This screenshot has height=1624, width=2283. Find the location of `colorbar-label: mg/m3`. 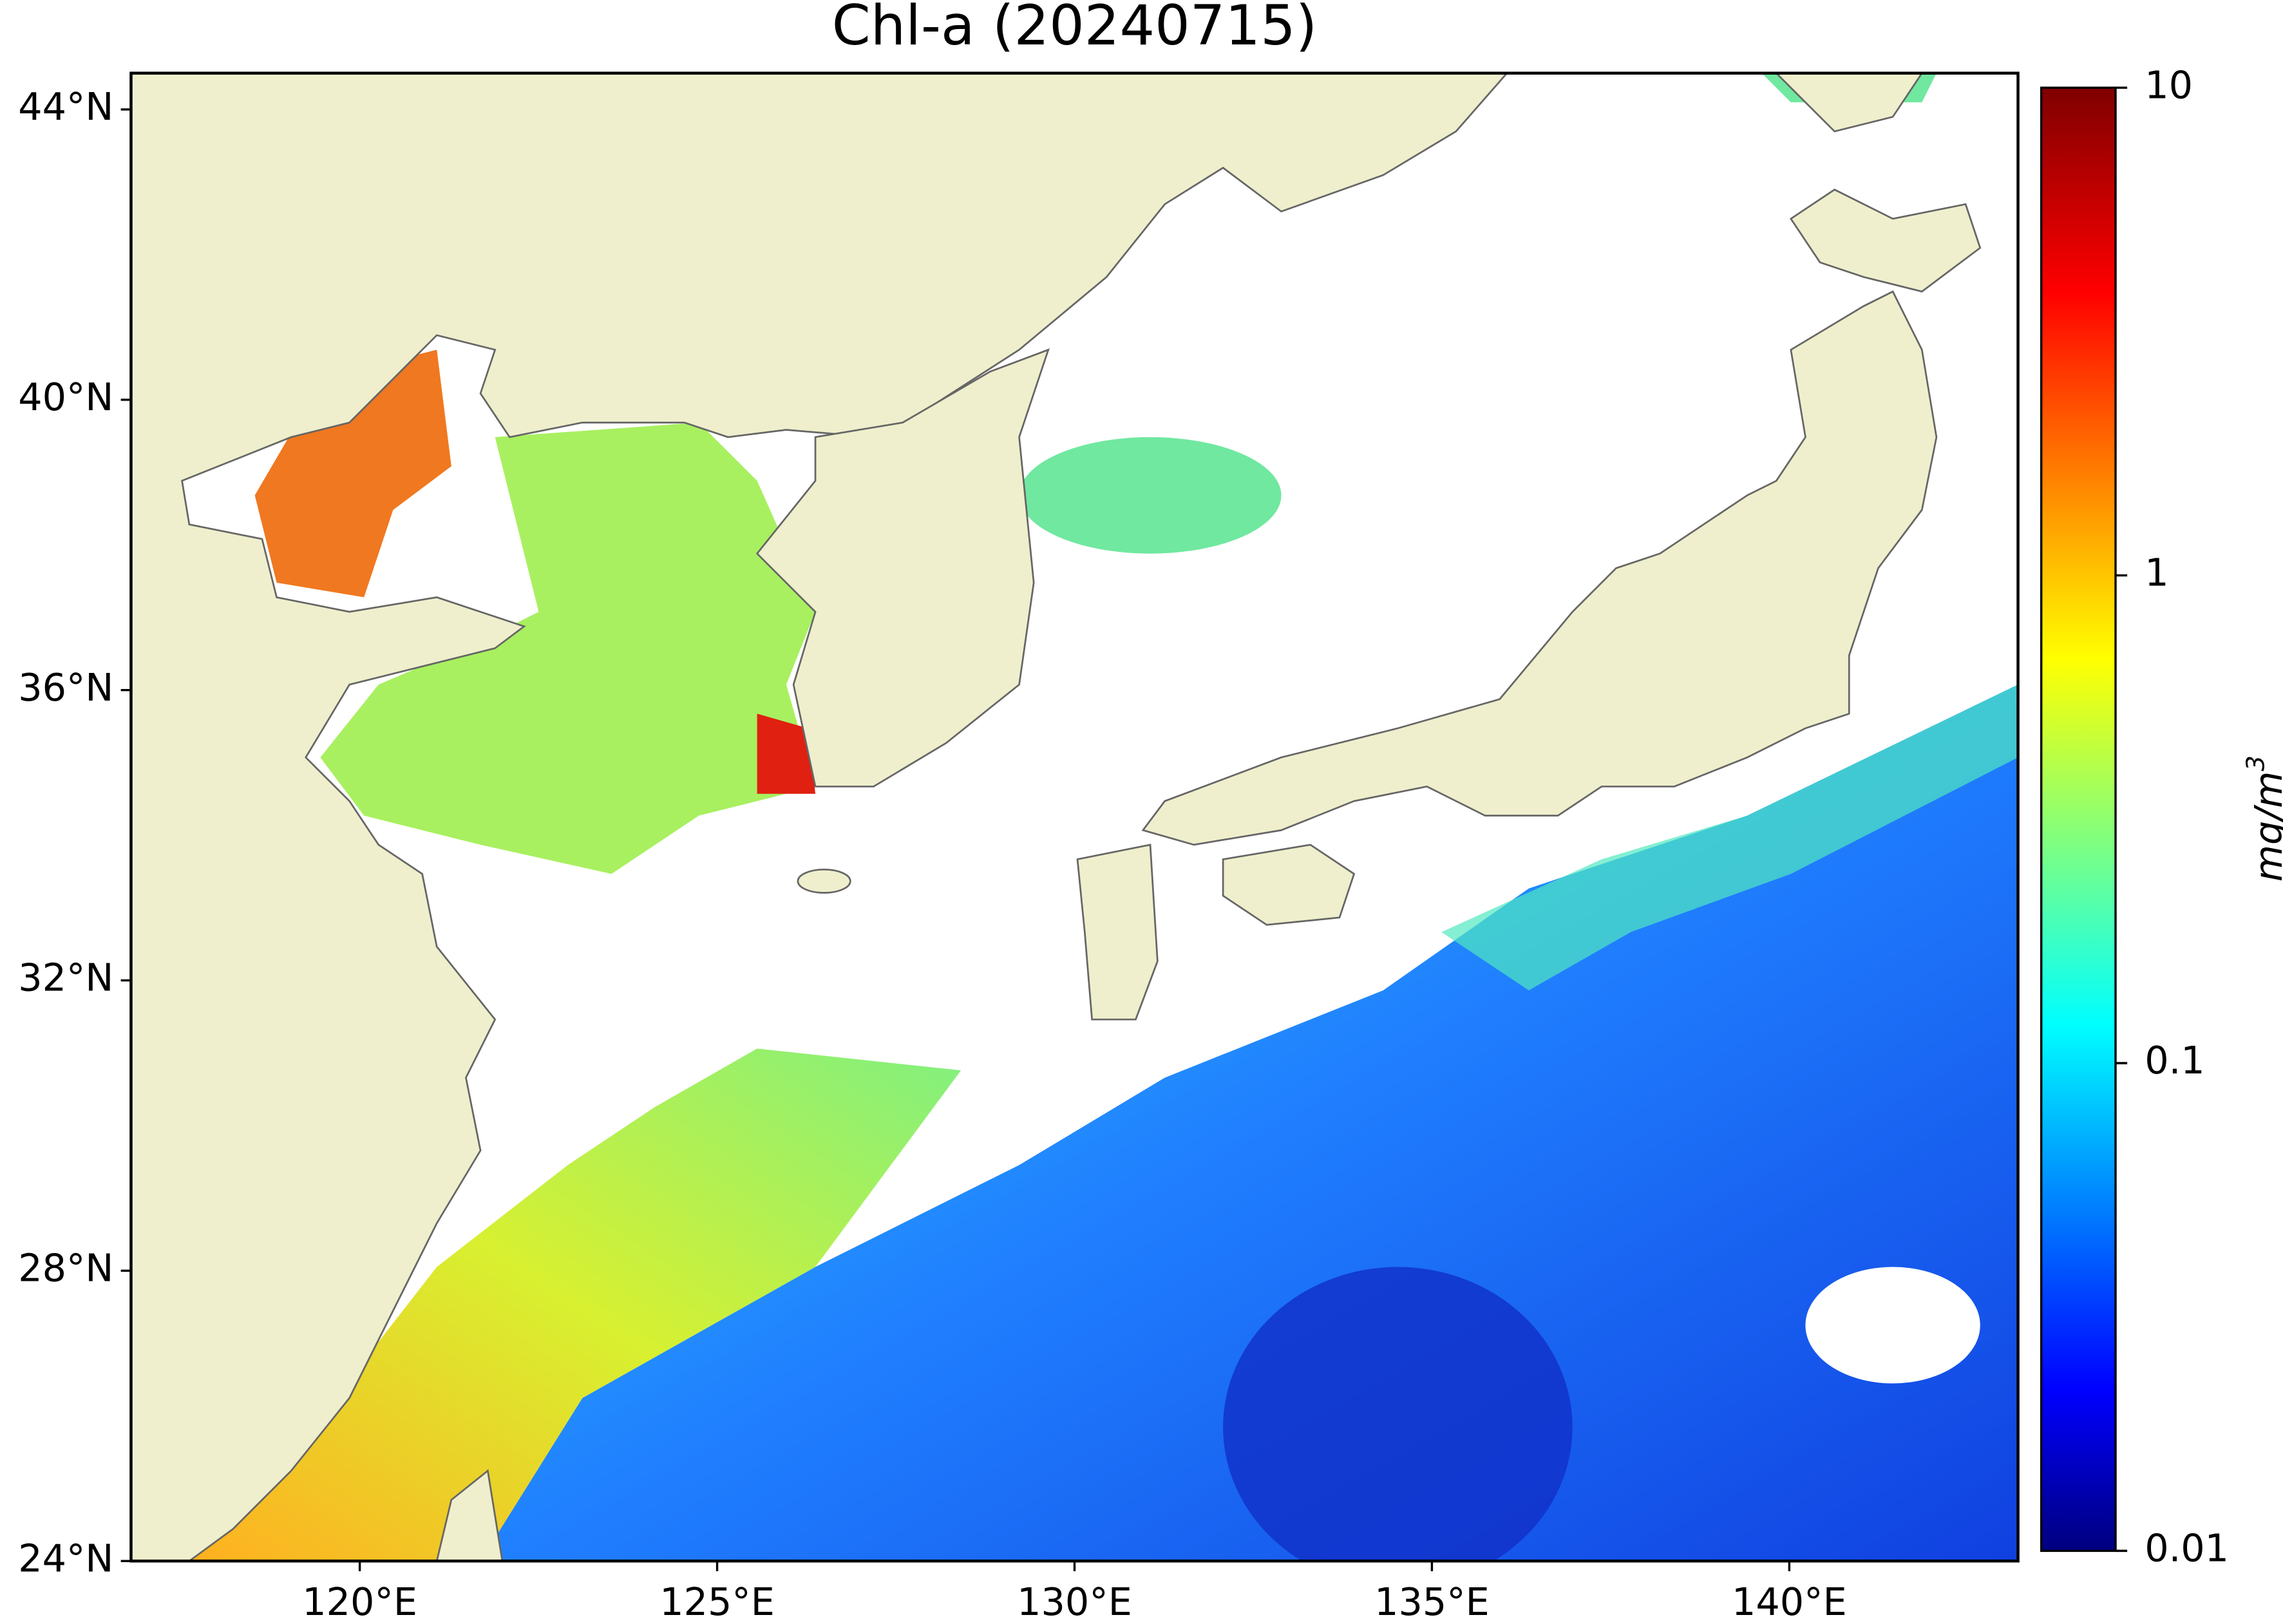

colorbar-label: mg/m3 is located at coordinates (2262, 818).